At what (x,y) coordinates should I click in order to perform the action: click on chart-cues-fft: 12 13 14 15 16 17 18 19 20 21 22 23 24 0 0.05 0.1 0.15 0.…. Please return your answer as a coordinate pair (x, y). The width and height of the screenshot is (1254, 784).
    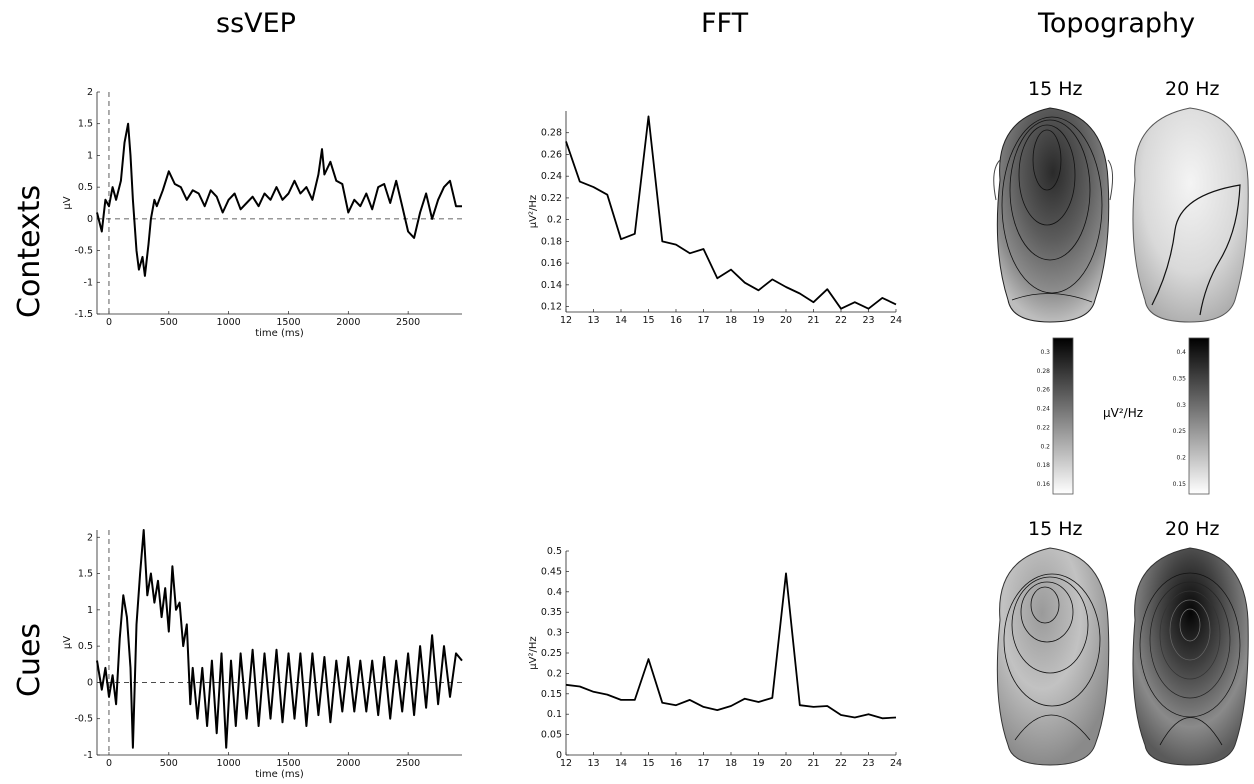
    Looking at the image, I should click on (715, 657).